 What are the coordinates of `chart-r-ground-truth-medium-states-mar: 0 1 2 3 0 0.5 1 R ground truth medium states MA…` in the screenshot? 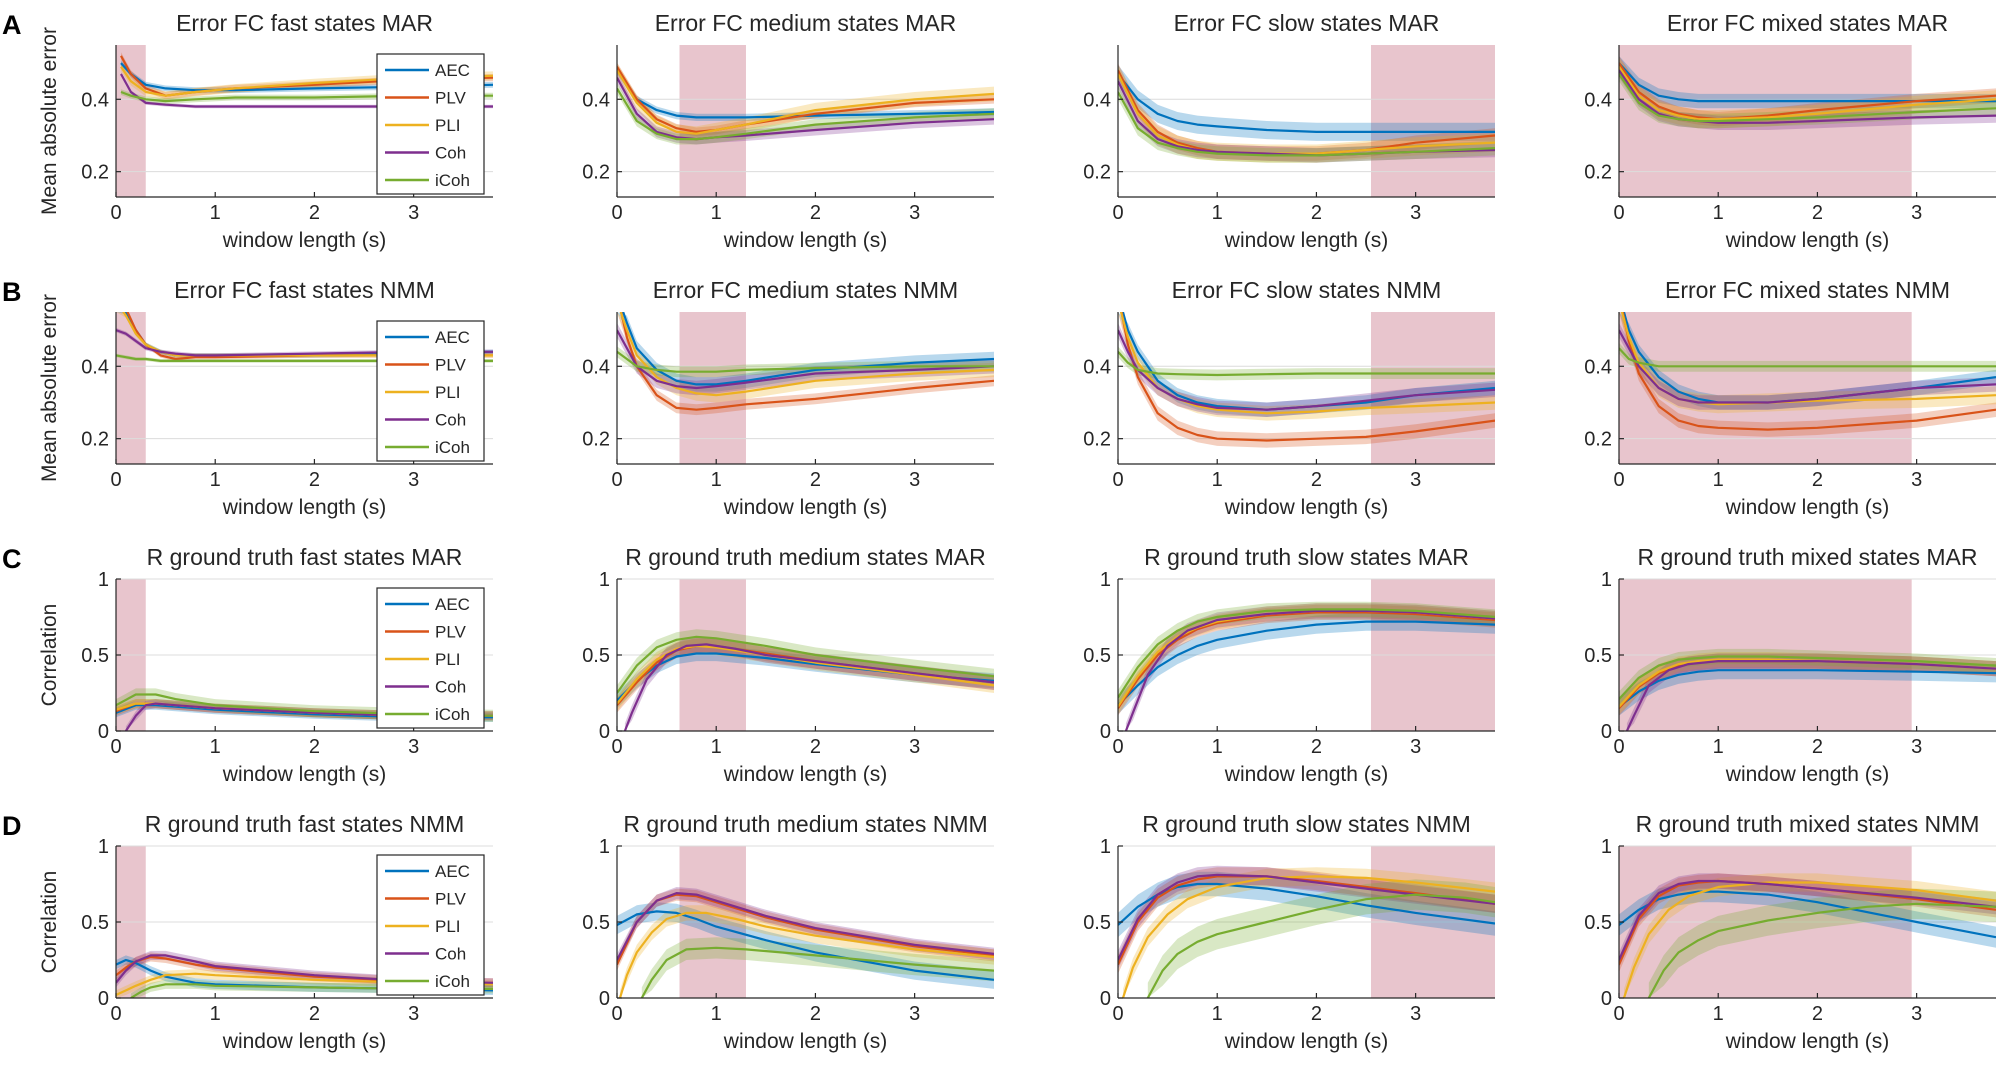 It's located at (788, 665).